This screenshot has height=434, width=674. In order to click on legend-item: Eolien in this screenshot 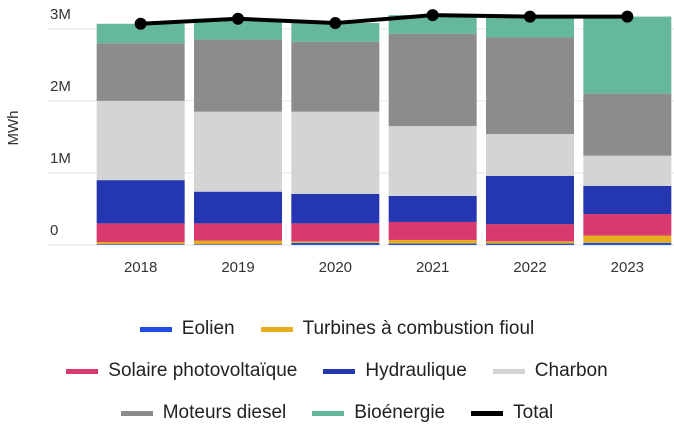, I will do `click(187, 329)`.